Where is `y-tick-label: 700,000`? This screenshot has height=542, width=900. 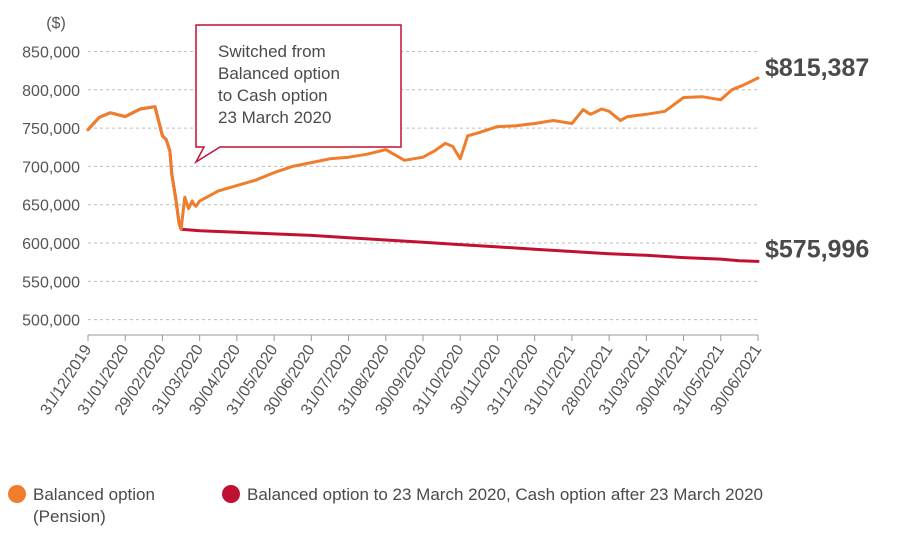
y-tick-label: 700,000 is located at coordinates (51, 167).